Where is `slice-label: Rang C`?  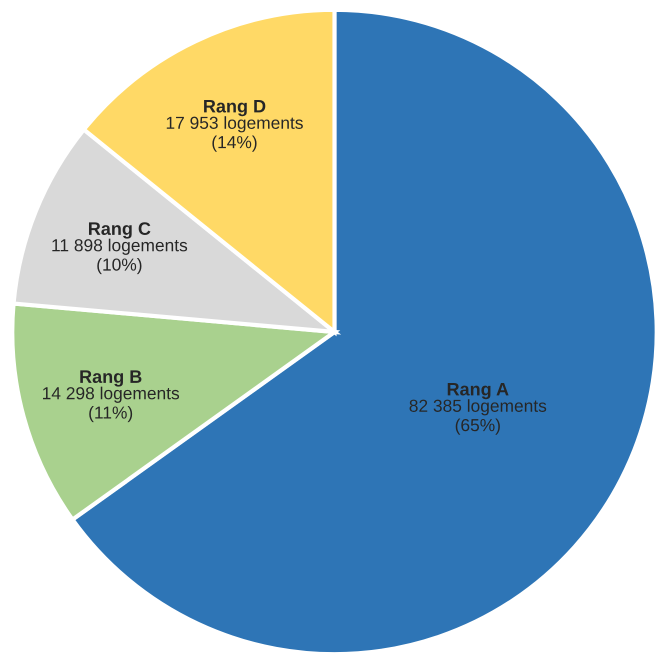
slice-label: Rang C is located at coordinates (119, 230).